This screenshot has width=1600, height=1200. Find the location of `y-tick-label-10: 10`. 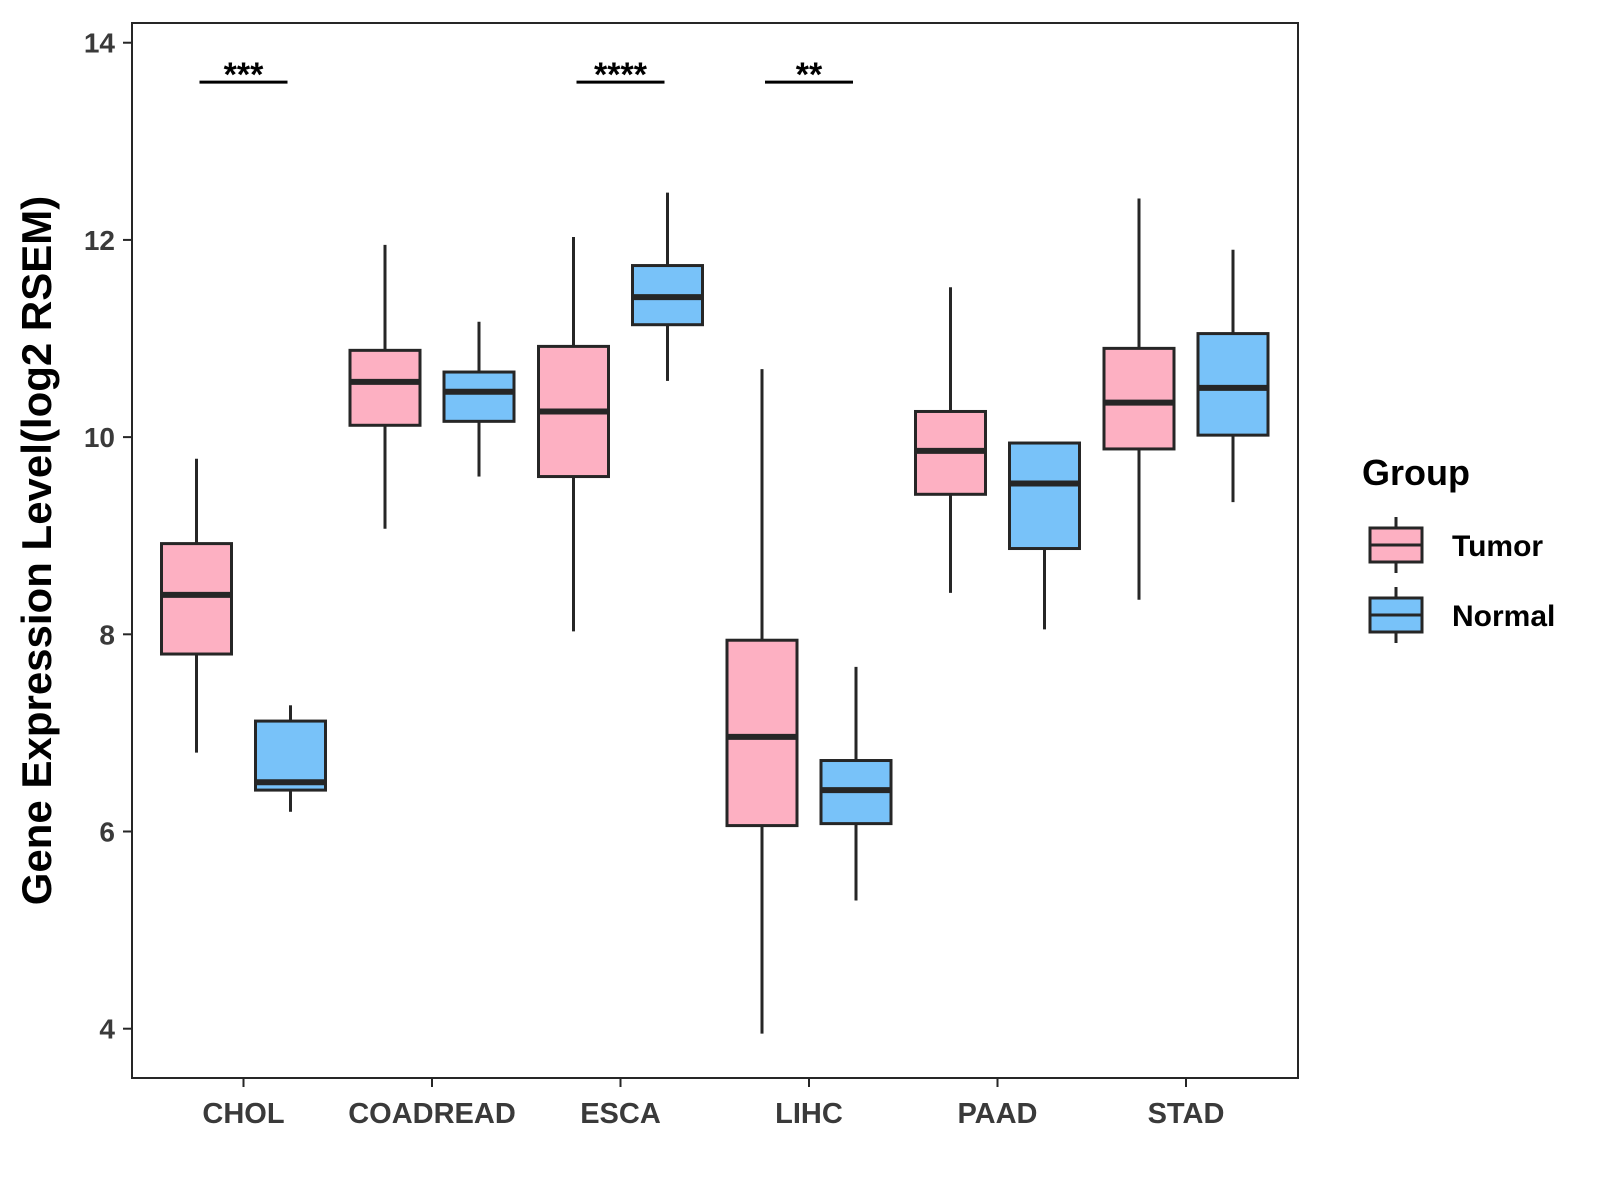

y-tick-label-10: 10 is located at coordinates (99, 437).